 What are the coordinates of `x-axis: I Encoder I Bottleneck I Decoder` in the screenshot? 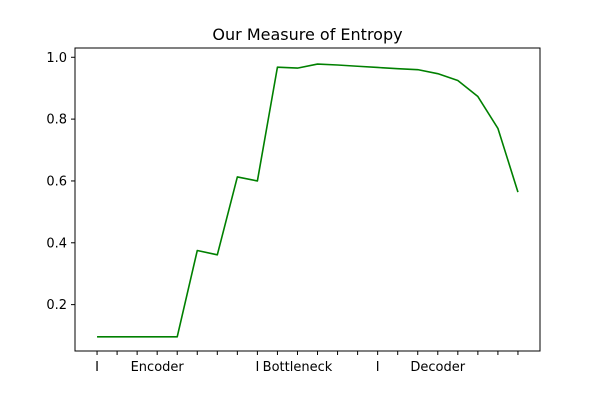 It's located at (307, 363).